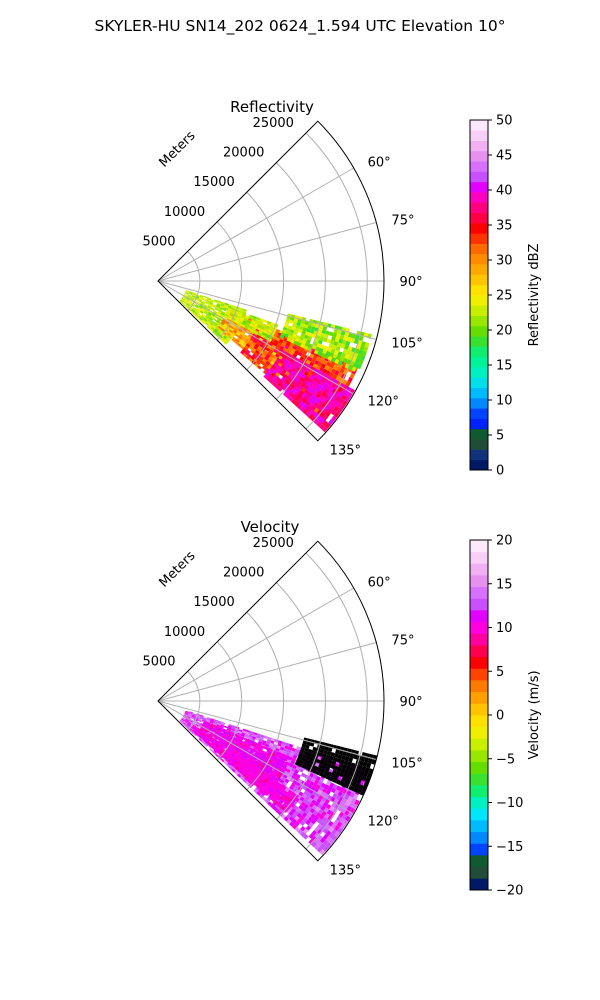 The height and width of the screenshot is (1000, 600). Describe the element at coordinates (243, 573) in the screenshot. I see `range-tick-label: 20000` at that location.